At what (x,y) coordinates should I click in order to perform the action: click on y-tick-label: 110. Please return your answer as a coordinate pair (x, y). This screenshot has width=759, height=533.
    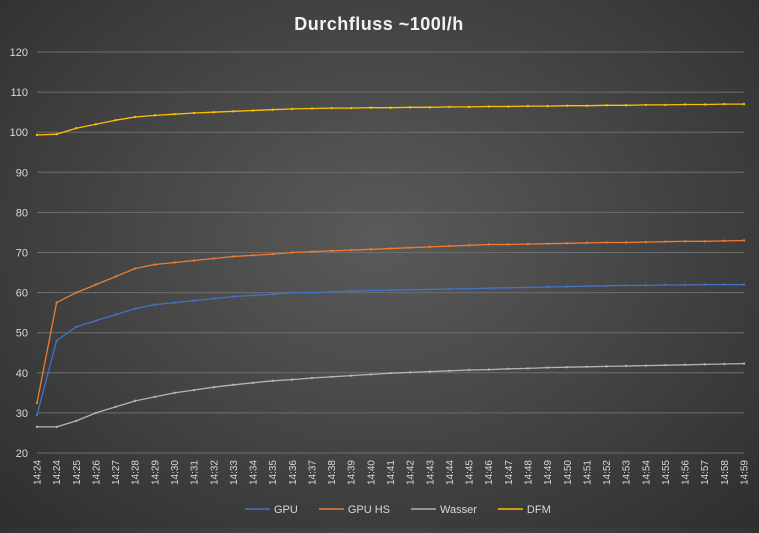
    Looking at the image, I should click on (19, 93).